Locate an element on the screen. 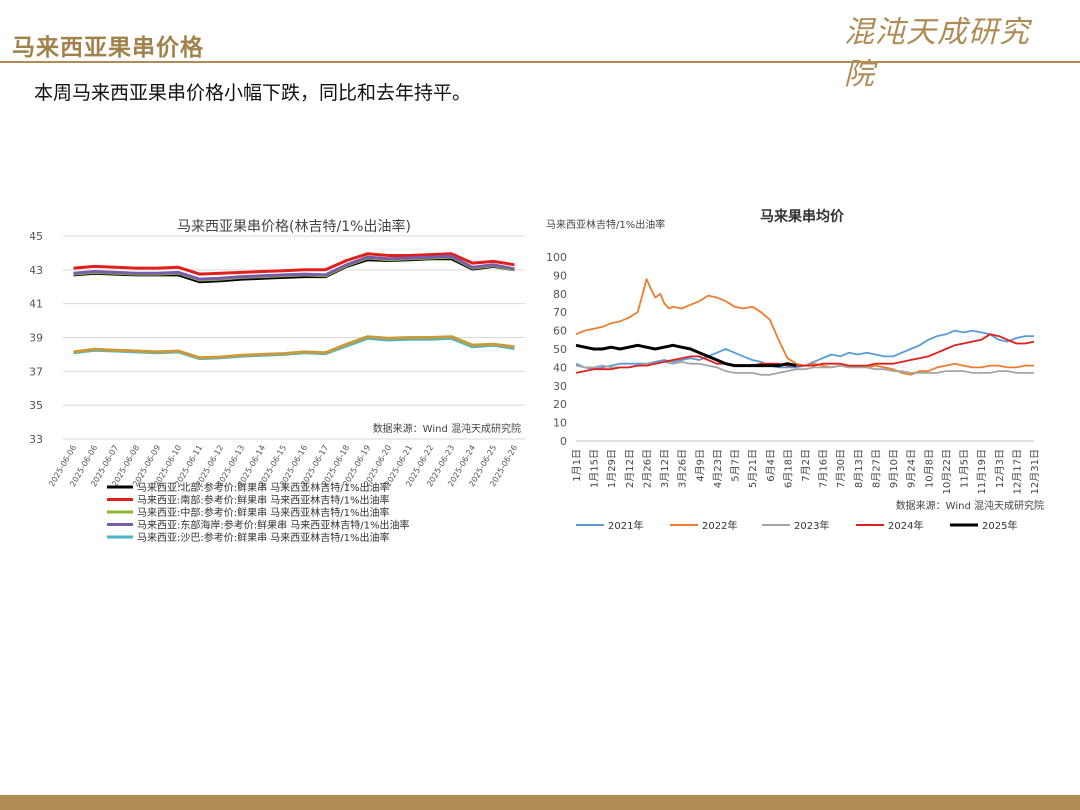  summary-text: 本周马来西亚果串价格小幅下跌，同比和去年持平。 is located at coordinates (253, 93).